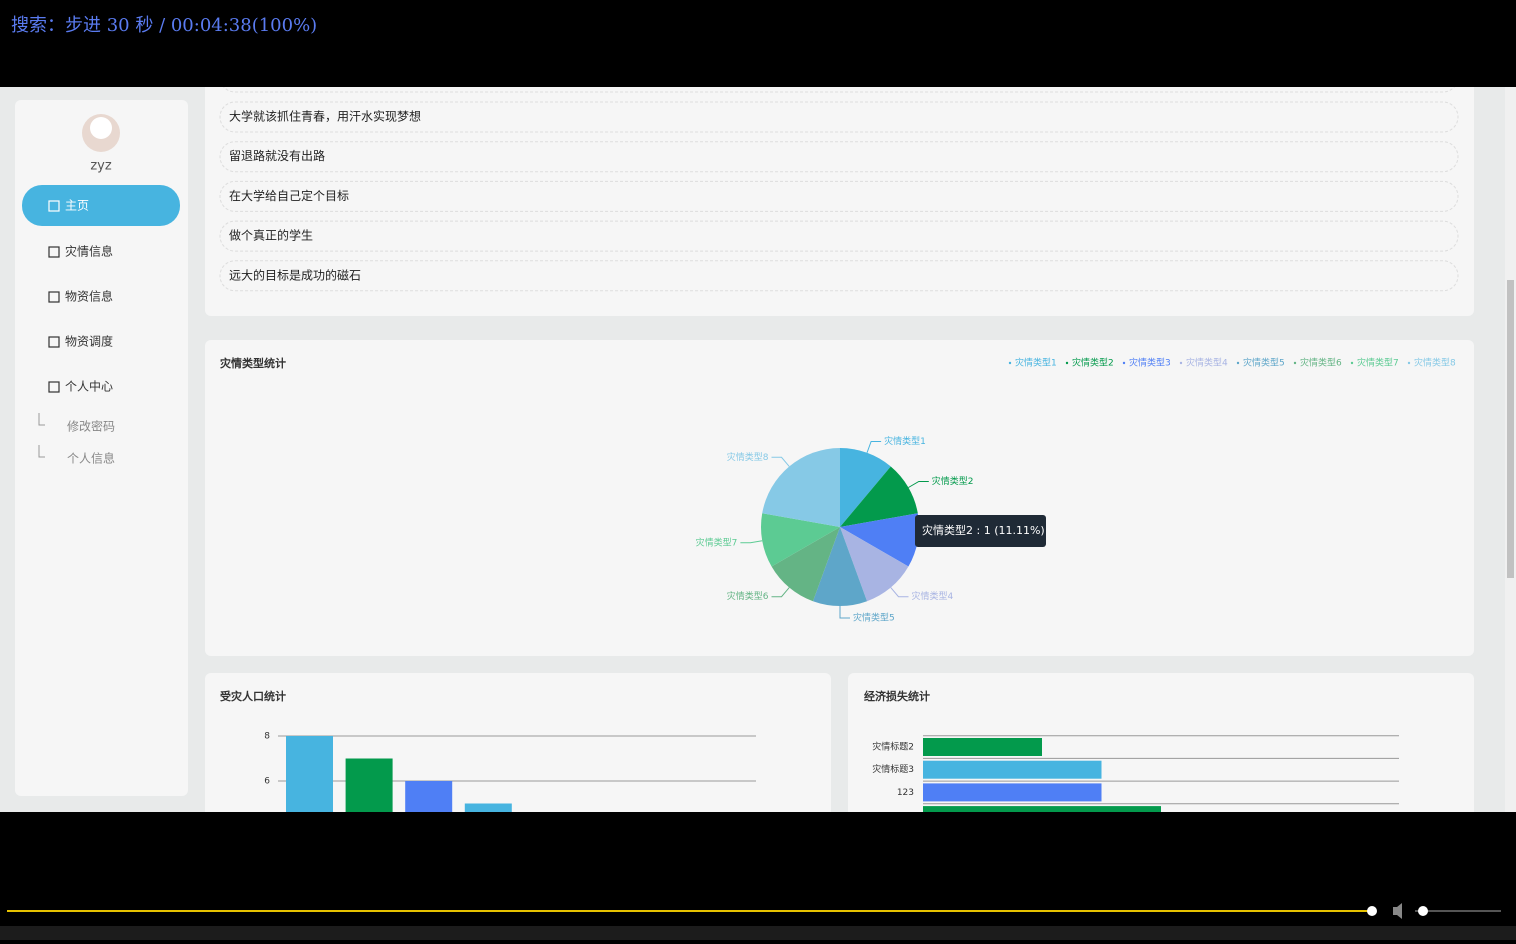  Describe the element at coordinates (905, 441) in the screenshot. I see `pie-label: 灾情类型1` at that location.